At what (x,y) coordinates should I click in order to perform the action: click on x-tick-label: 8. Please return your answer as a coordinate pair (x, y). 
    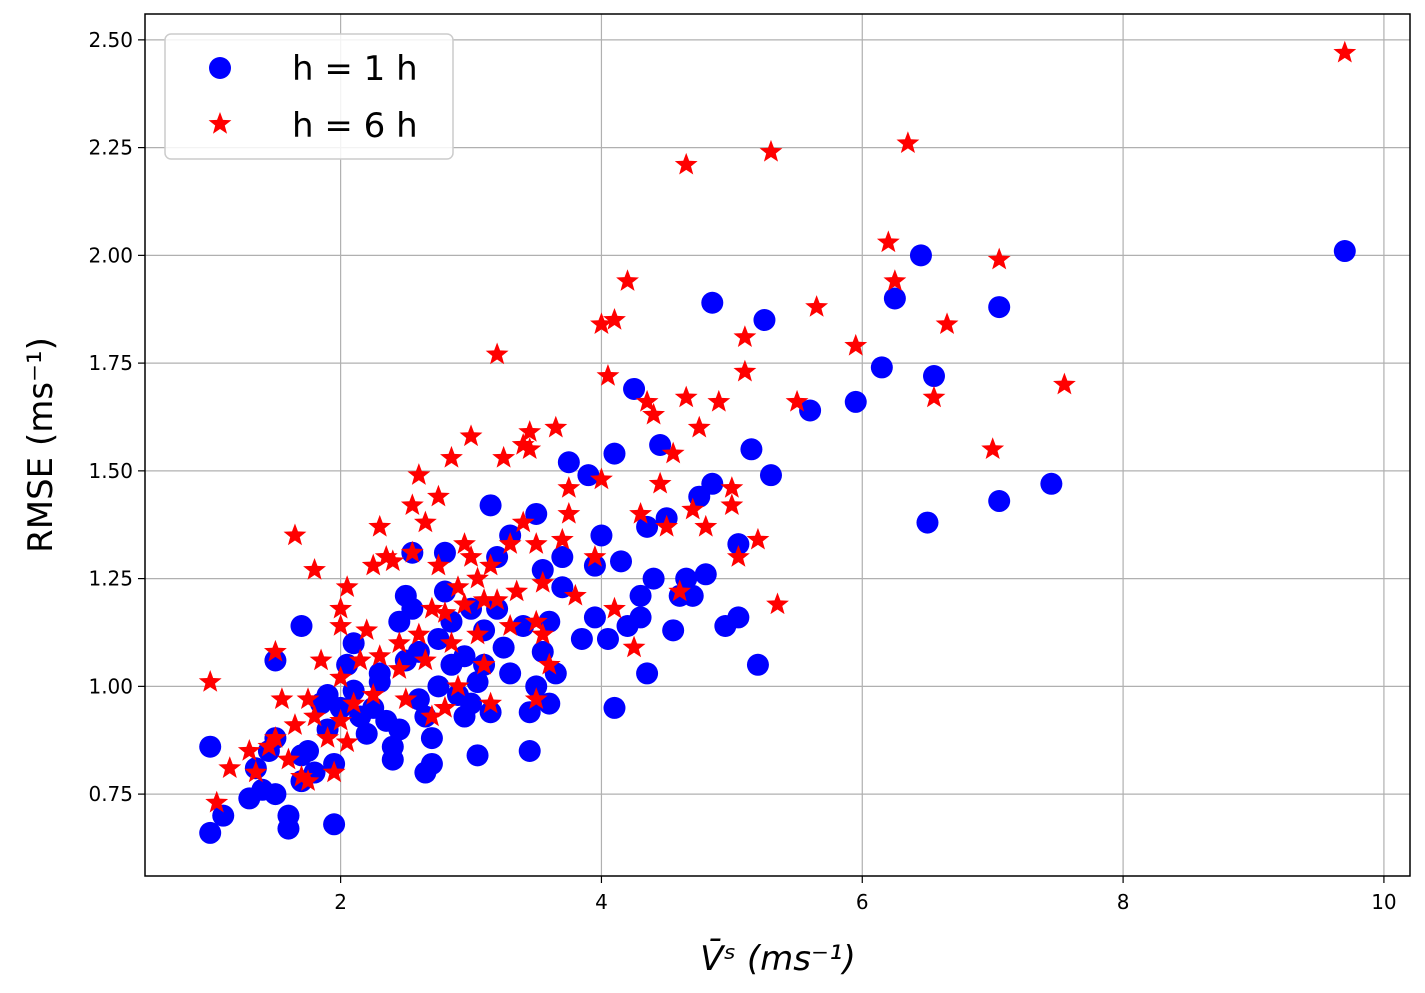
    Looking at the image, I should click on (1123, 902).